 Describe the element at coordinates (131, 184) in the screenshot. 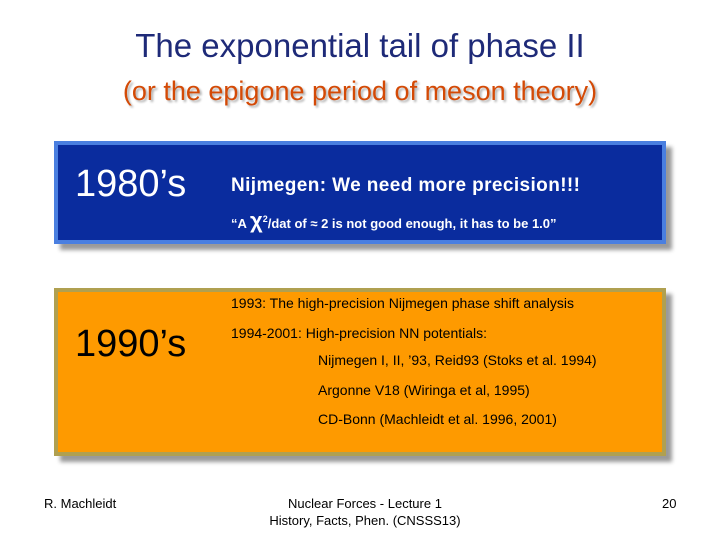

I see `decade-label-1980s: 1980’s` at that location.